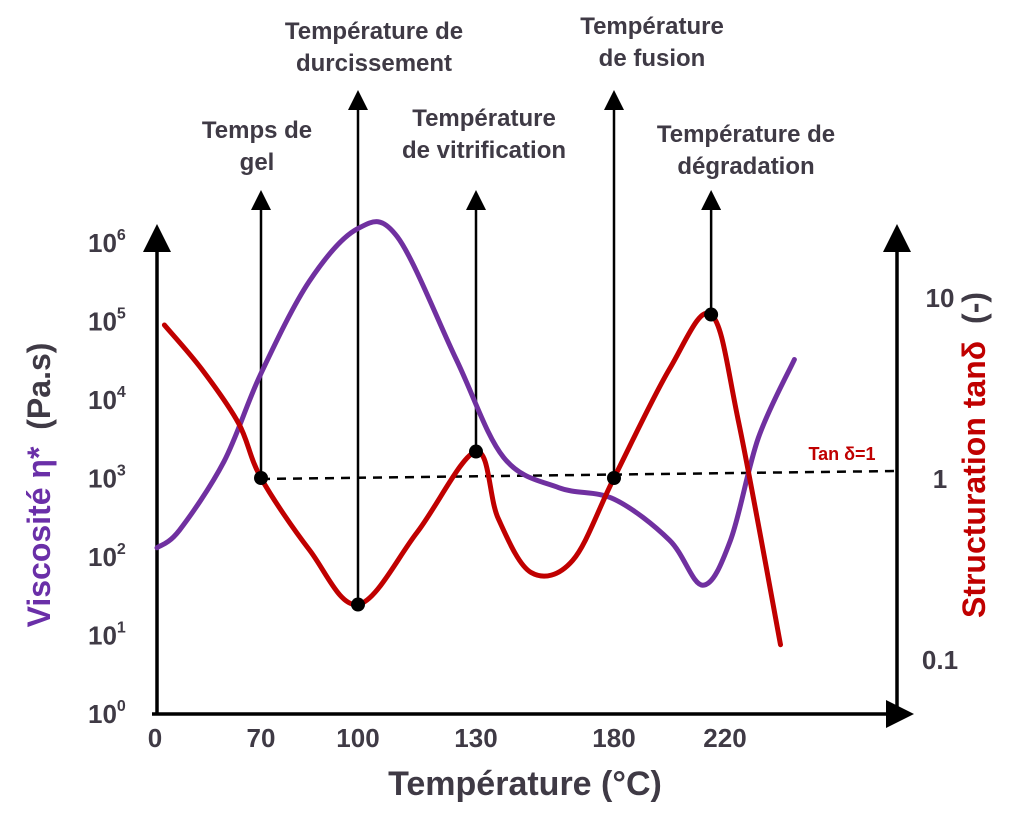  I want to click on right-y-axis-title-unit: (-), so click(974, 308).